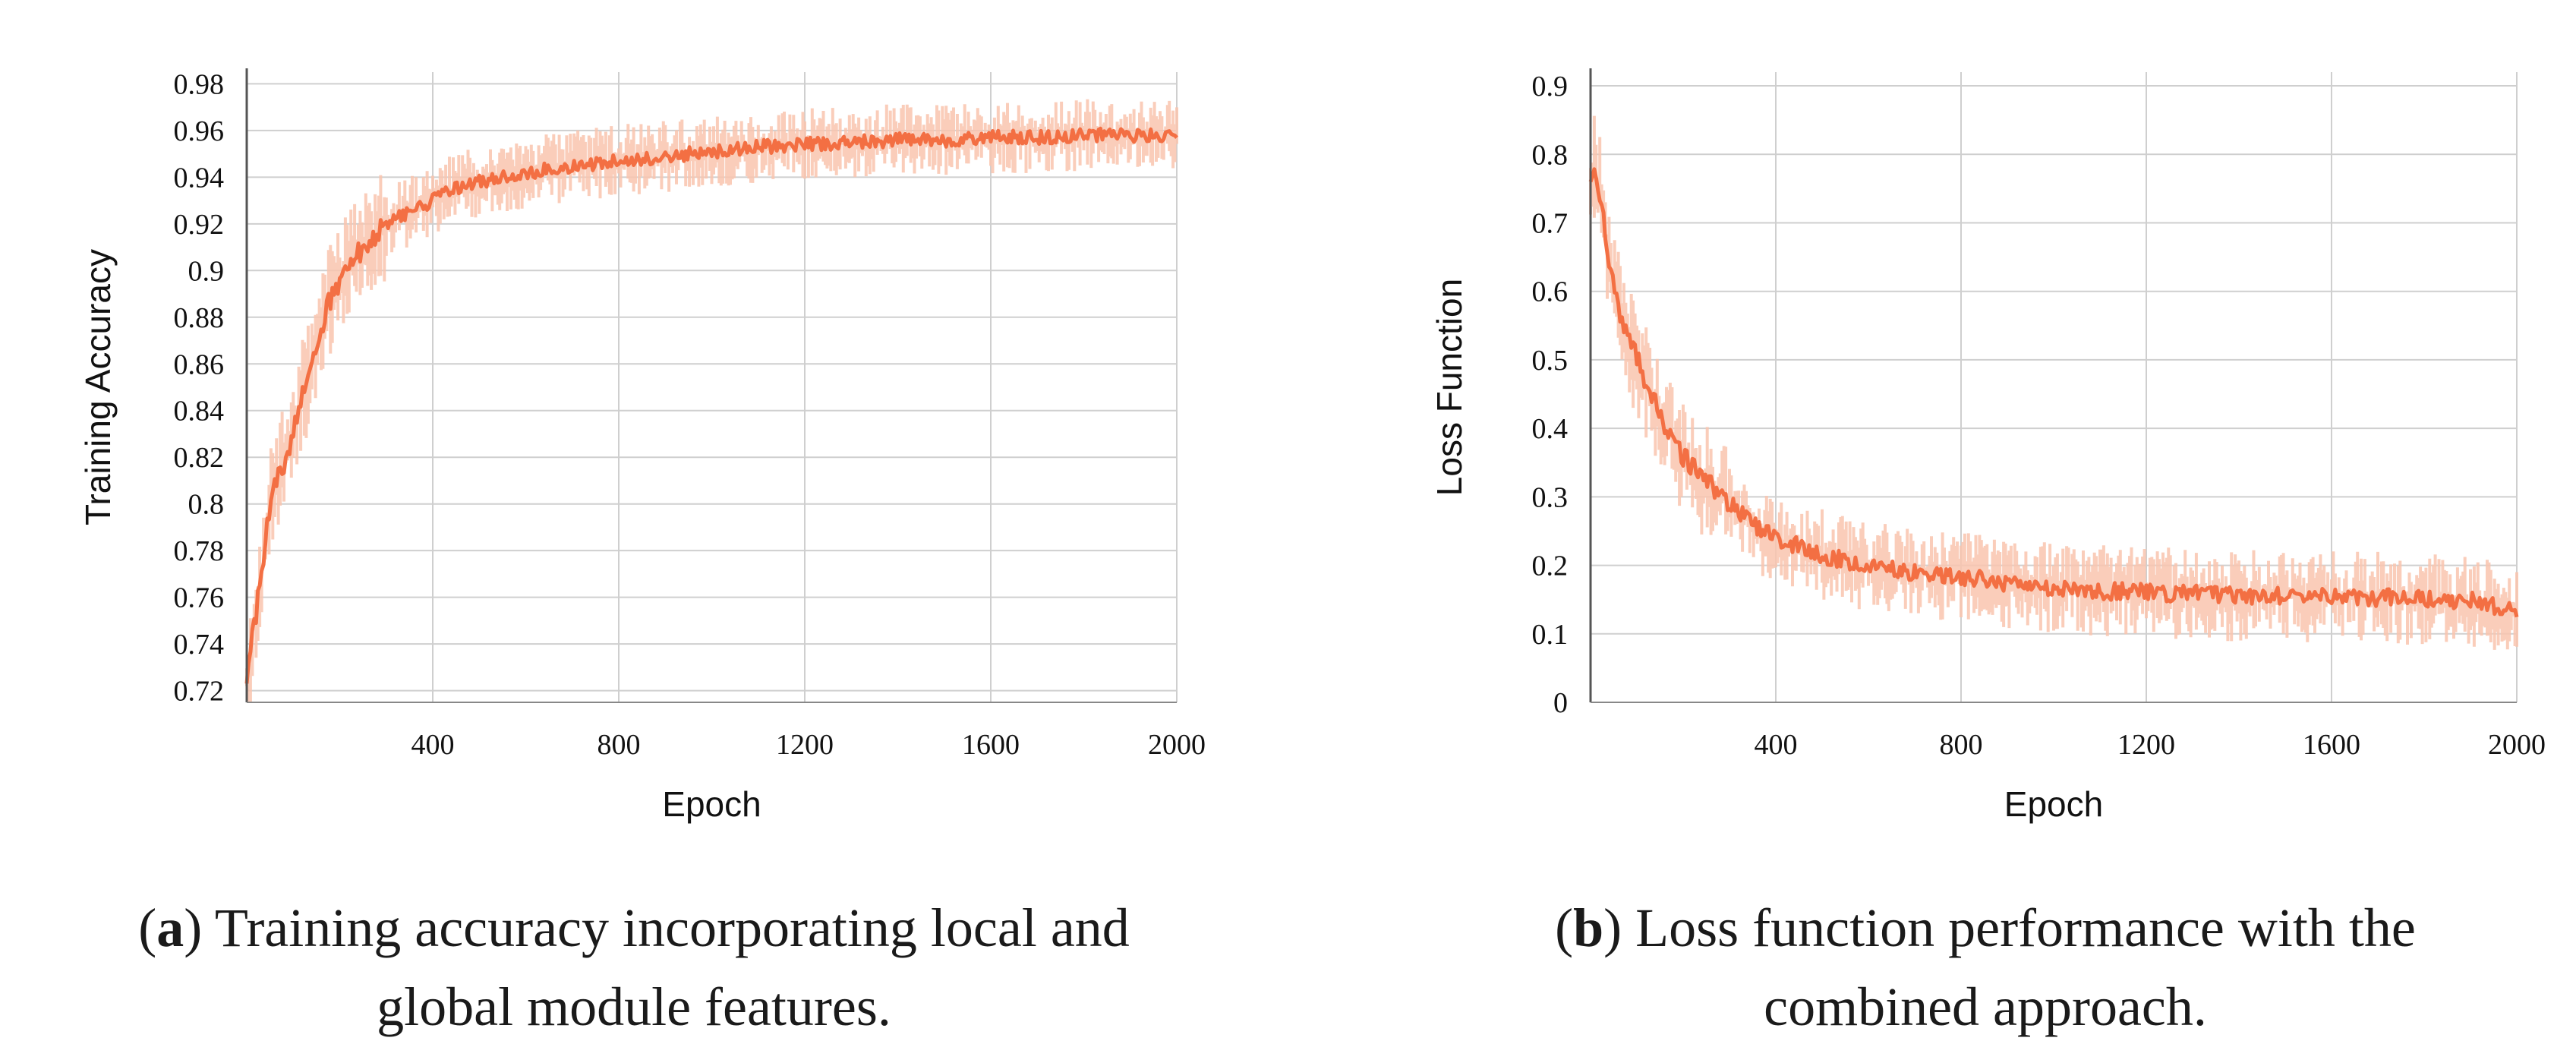  Describe the element at coordinates (98, 387) in the screenshot. I see `chart-a-y-axis-title: Training Accuracy` at that location.